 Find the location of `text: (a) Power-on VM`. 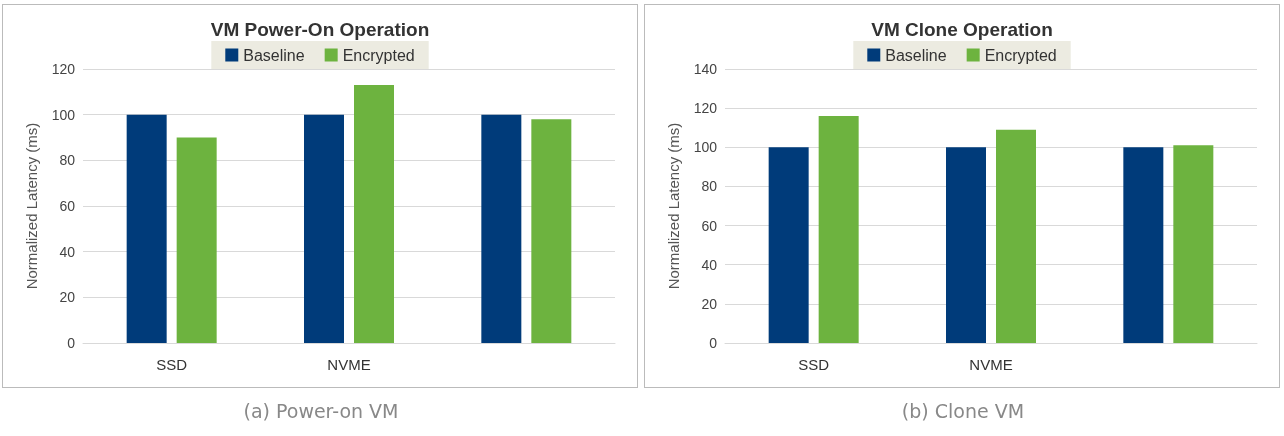

text: (a) Power-on VM is located at coordinates (321, 411).